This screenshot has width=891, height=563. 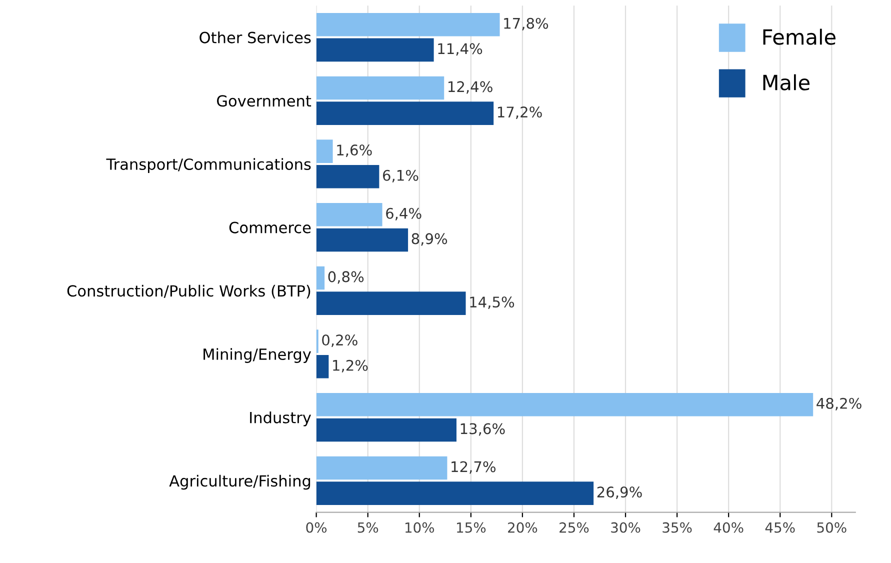 I want to click on data-label: 6,4%, so click(x=404, y=214).